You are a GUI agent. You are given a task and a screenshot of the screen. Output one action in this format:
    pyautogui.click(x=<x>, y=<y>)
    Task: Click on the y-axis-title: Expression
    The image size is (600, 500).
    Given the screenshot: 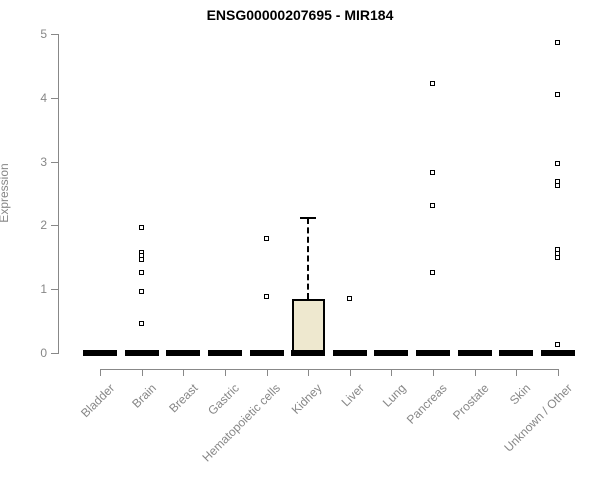 What is the action you would take?
    pyautogui.click(x=5, y=193)
    